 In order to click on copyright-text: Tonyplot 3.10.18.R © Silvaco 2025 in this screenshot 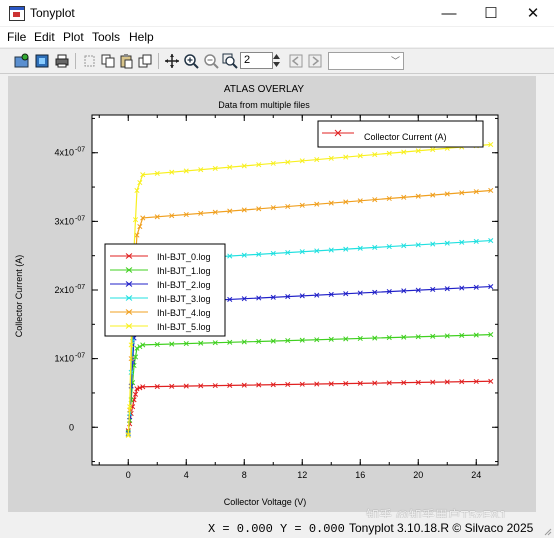, I will do `click(441, 528)`.